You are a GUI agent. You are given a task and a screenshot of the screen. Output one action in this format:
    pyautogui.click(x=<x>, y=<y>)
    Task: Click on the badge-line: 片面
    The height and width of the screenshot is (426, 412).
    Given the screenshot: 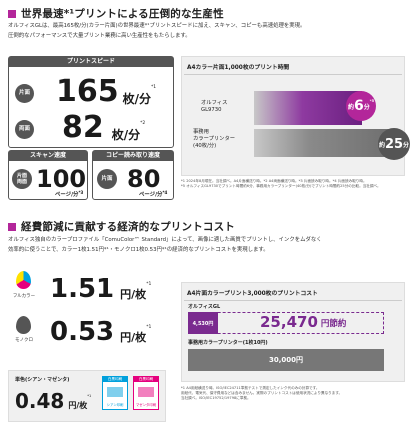 What is the action you would take?
    pyautogui.click(x=21, y=175)
    